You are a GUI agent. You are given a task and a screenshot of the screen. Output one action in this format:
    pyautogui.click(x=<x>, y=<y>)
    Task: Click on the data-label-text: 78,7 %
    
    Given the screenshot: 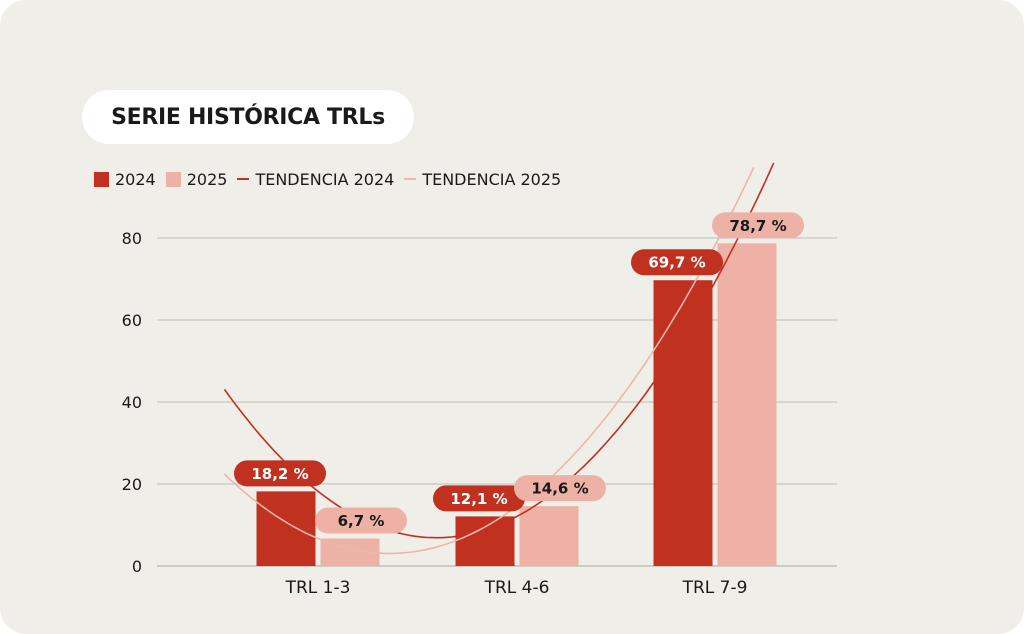 What is the action you would take?
    pyautogui.click(x=757, y=226)
    